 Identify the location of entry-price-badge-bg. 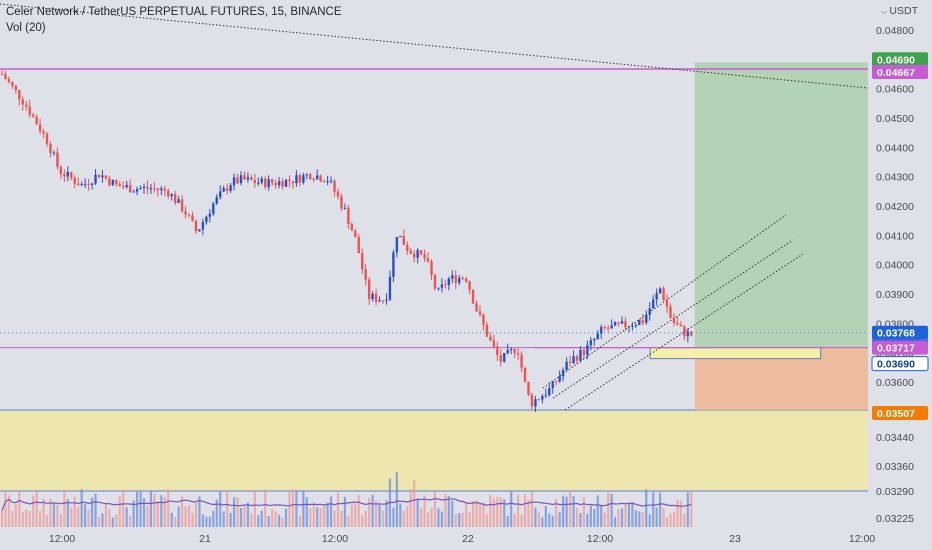
(900, 347).